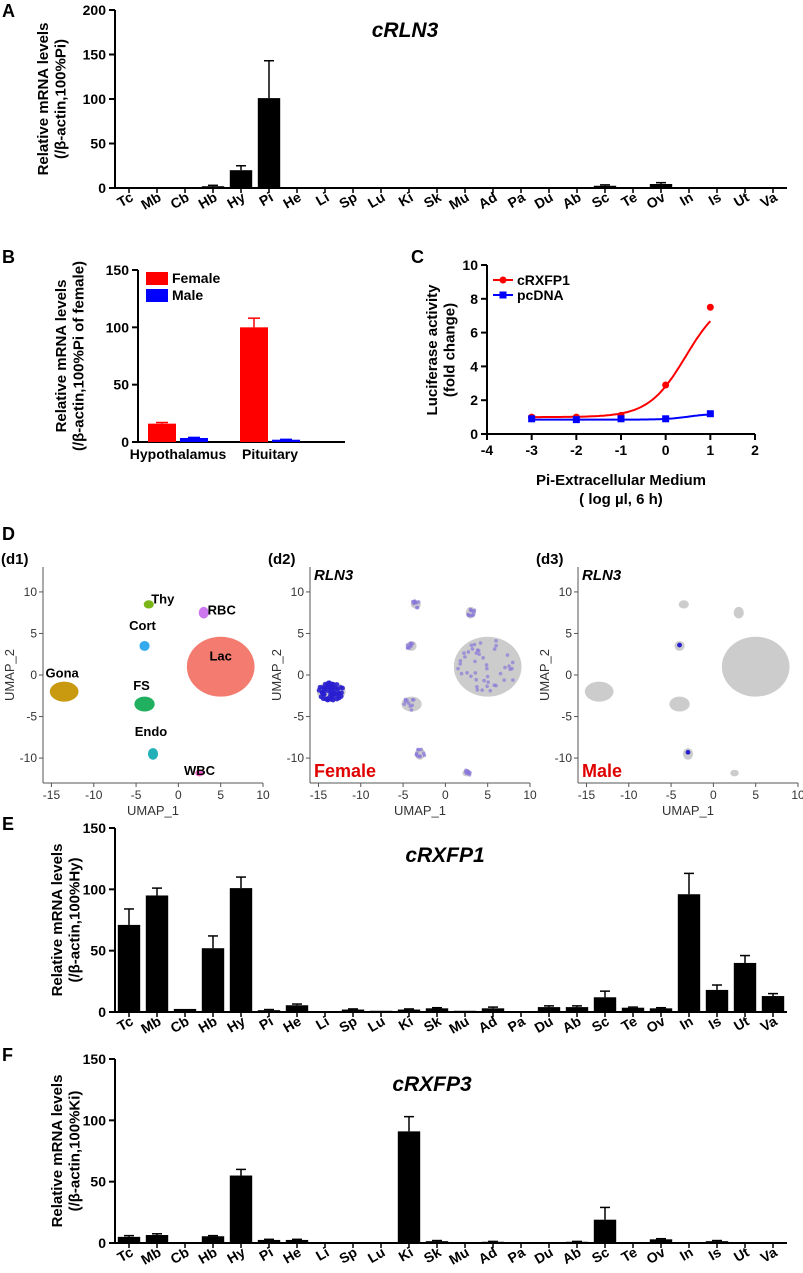 This screenshot has width=803, height=1273. Describe the element at coordinates (236, 200) in the screenshot. I see `x-tick-label: Hy` at that location.